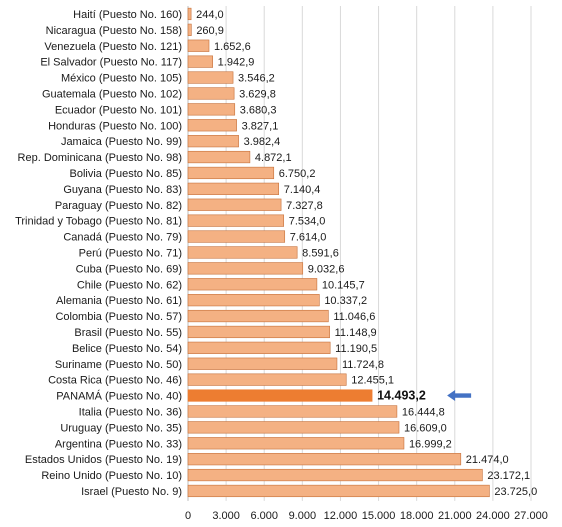 The width and height of the screenshot is (562, 527). What do you see at coordinates (417, 516) in the screenshot?
I see `x-tick-label-6: 18.000` at bounding box center [417, 516].